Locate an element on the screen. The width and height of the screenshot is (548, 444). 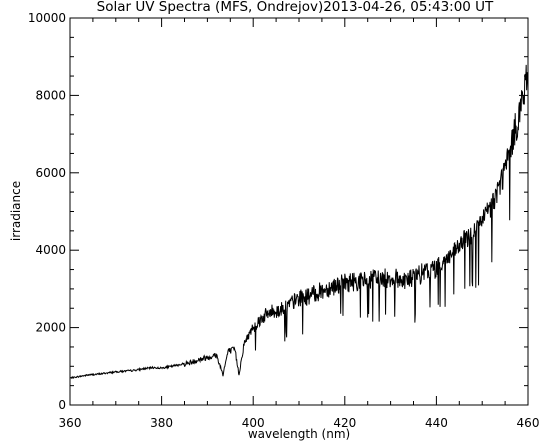
x-tick-label: 400 is located at coordinates (253, 423).